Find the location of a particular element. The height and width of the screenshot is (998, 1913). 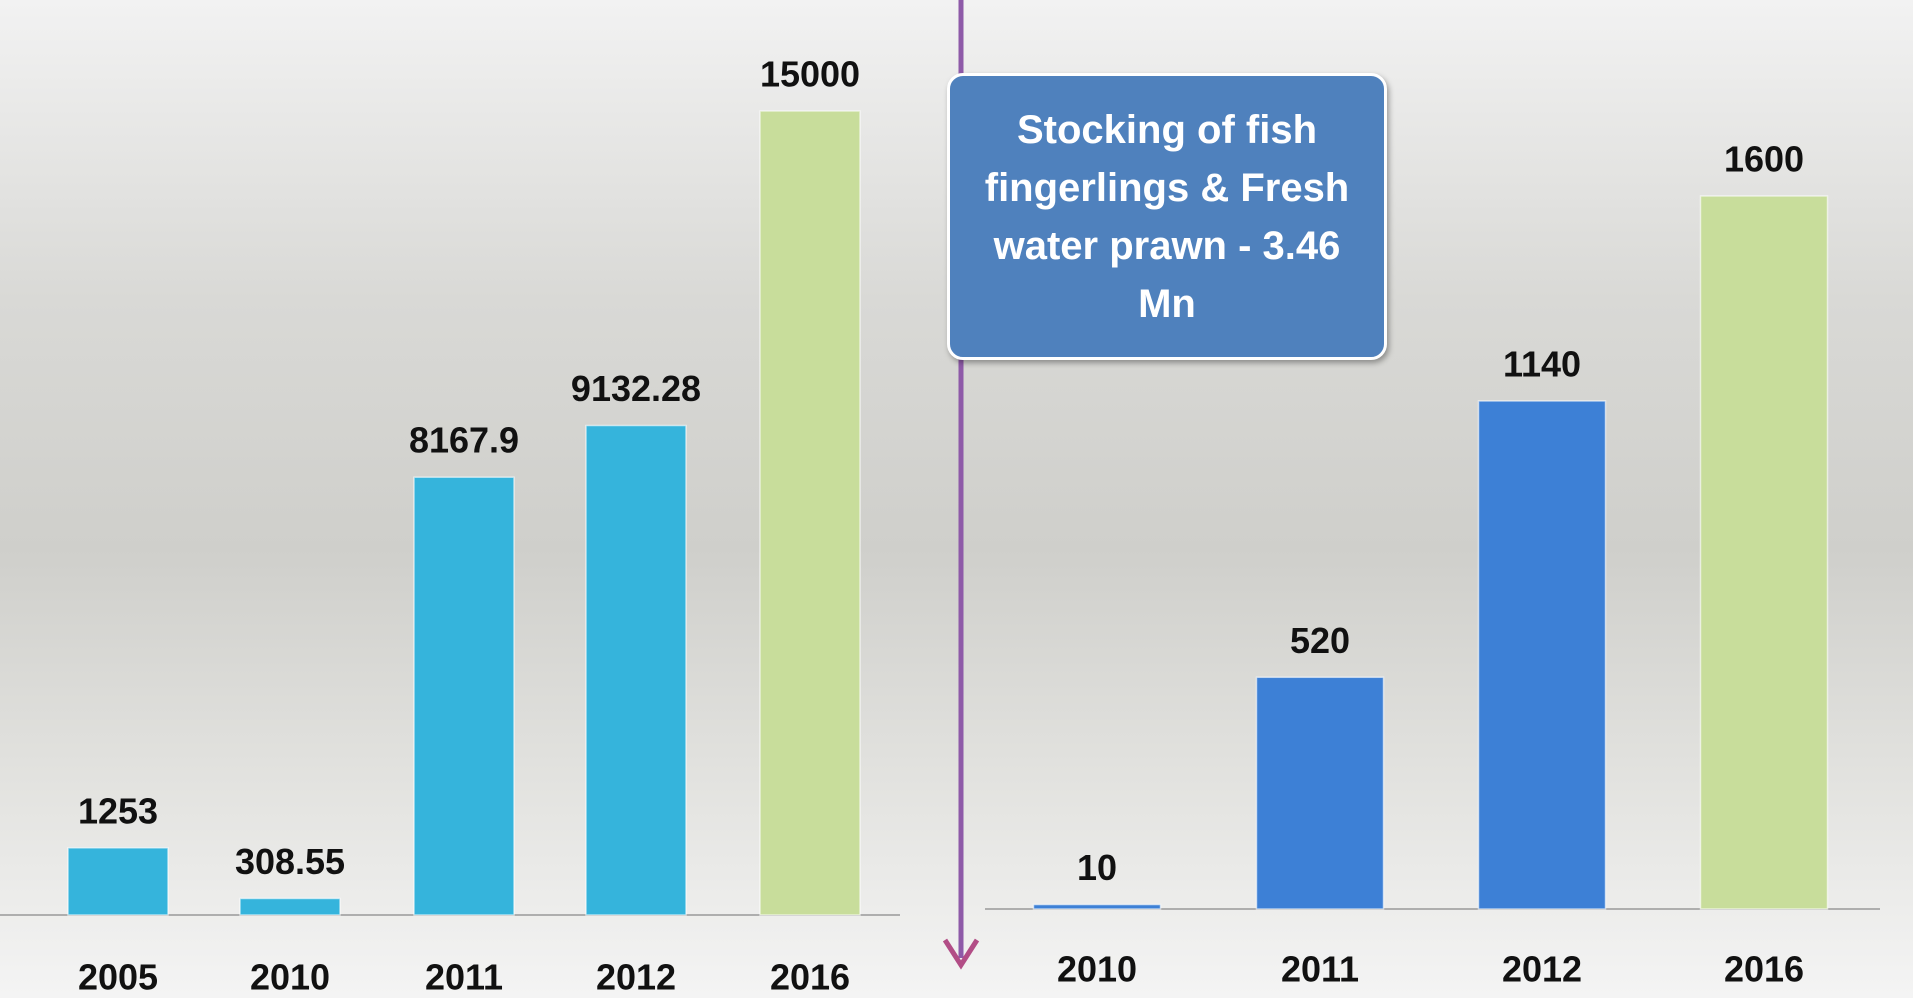

data-label: 9132.28 is located at coordinates (636, 388).